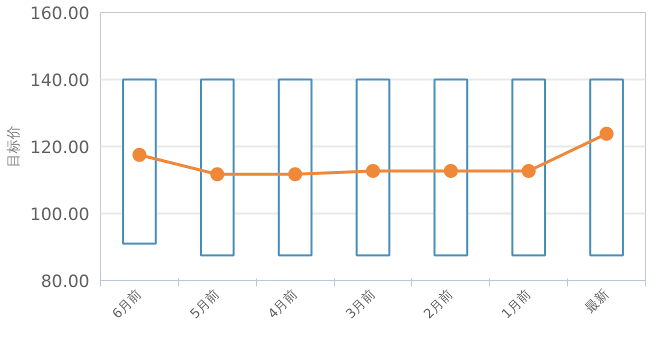  I want to click on x-tick-label: 最新, so click(597, 301).